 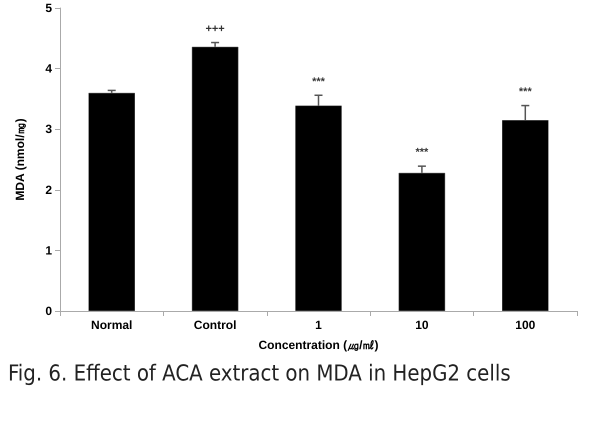 What do you see at coordinates (48, 189) in the screenshot?
I see `y-tick-label: 2` at bounding box center [48, 189].